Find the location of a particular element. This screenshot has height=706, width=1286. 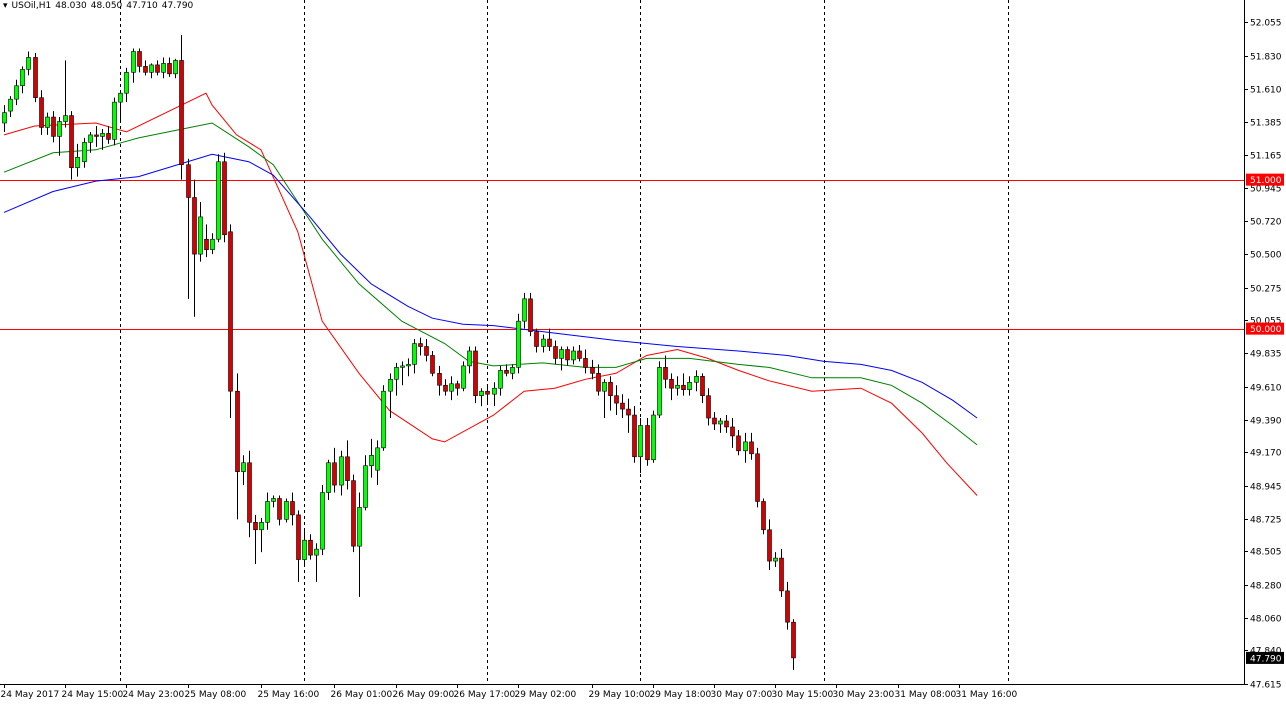

x-tick-label: 25 May 08:00 is located at coordinates (216, 695).